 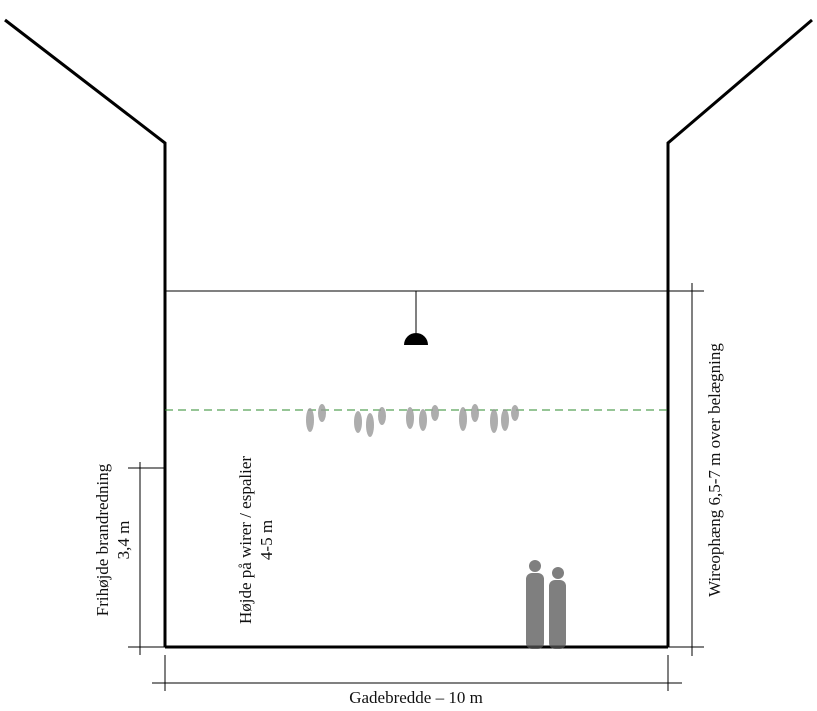 I want to click on street-width-dimension, so click(x=417, y=673).